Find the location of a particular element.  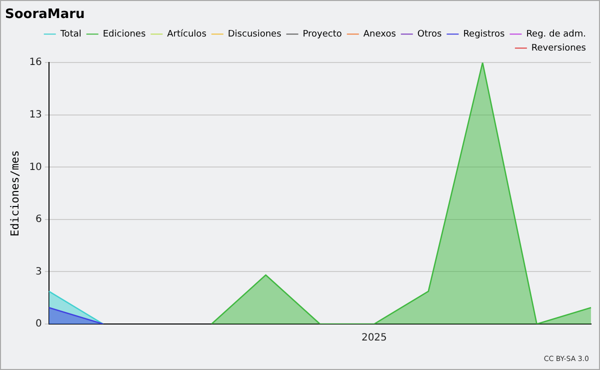

legend-label: Reversiones is located at coordinates (558, 48).